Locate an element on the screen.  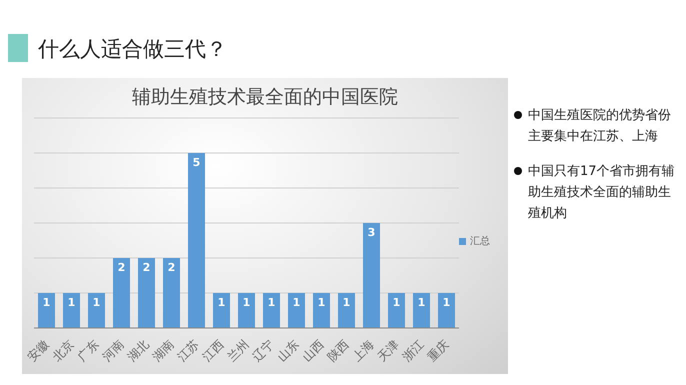
x-tick-label: 浙江 is located at coordinates (413, 350).